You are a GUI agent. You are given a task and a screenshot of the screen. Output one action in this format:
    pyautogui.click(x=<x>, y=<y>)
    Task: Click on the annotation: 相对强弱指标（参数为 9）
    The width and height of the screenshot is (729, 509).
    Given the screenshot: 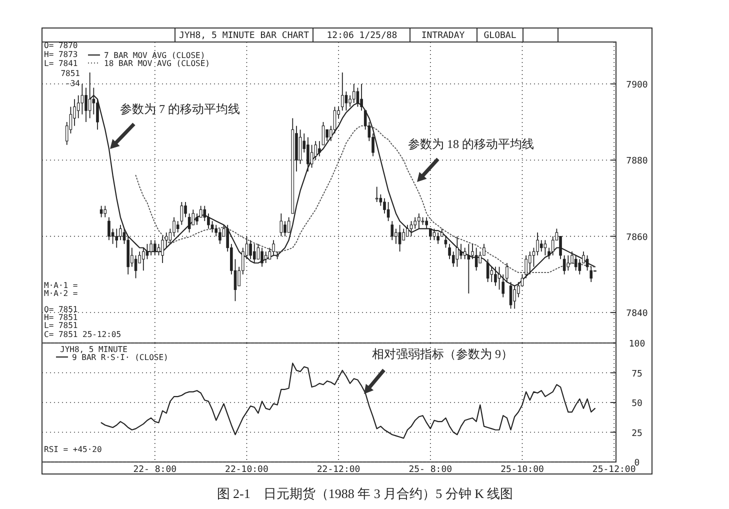 What is the action you would take?
    pyautogui.click(x=442, y=354)
    